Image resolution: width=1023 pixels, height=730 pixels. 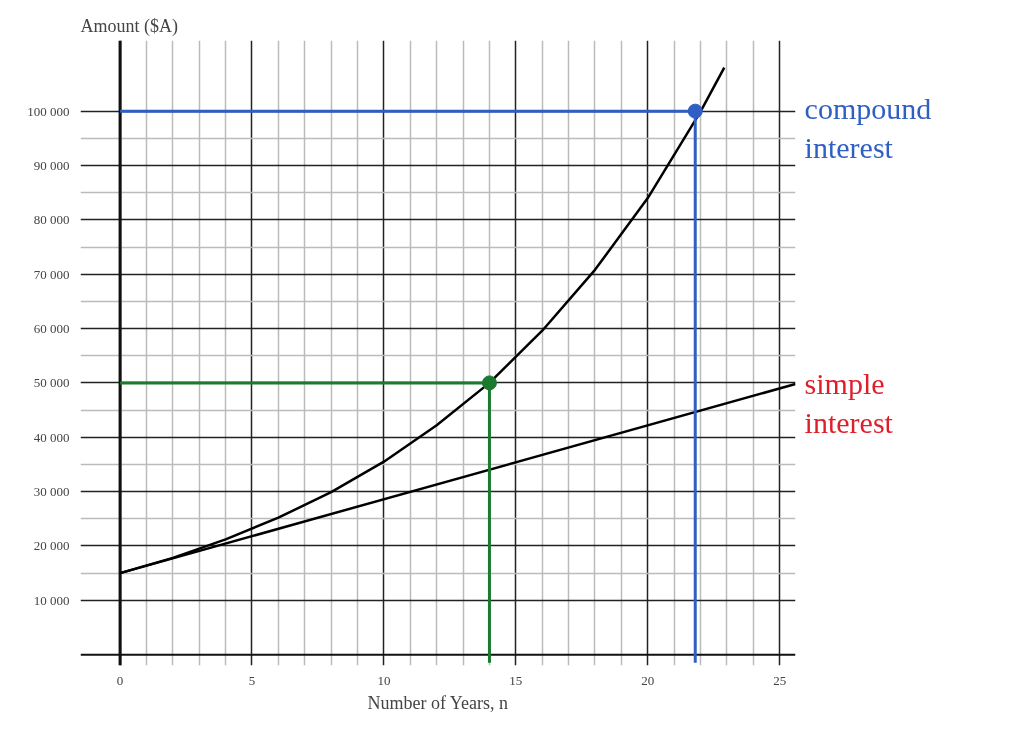 I want to click on x-tick-label: 15, so click(x=516, y=680).